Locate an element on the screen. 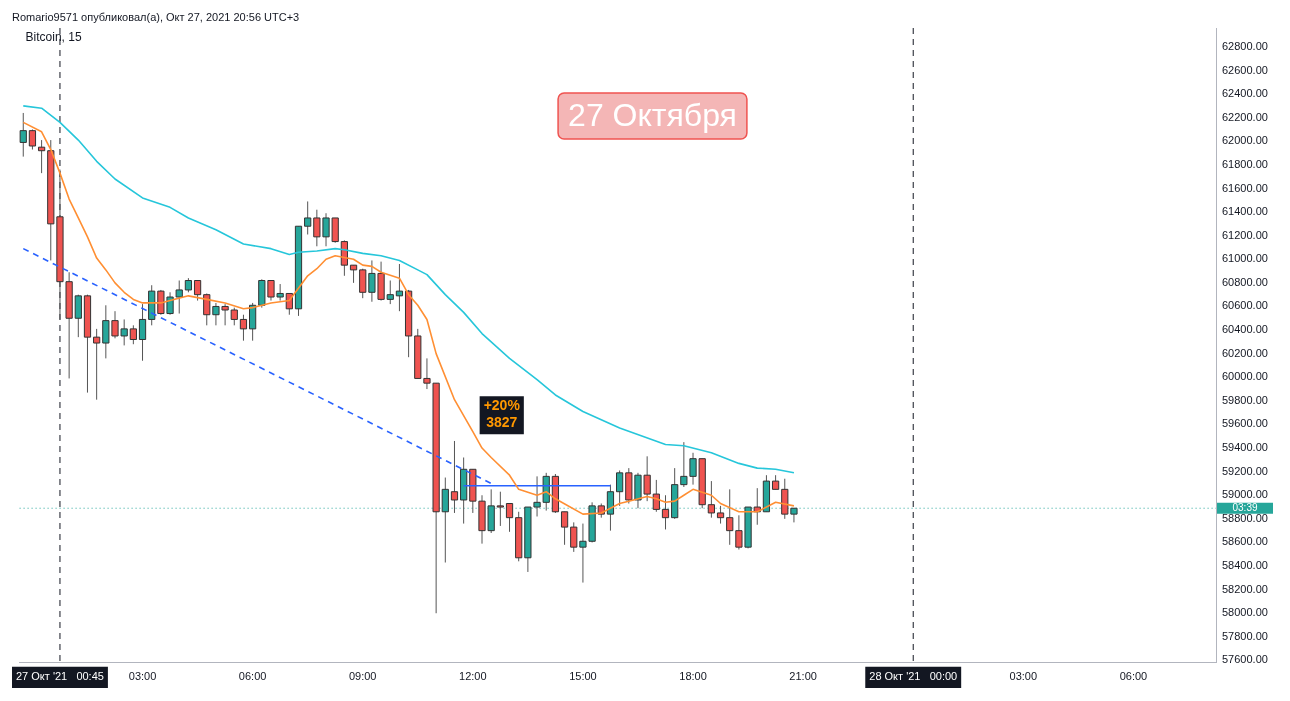 The height and width of the screenshot is (701, 1290). y-tick-label: 60600.00 is located at coordinates (1245, 305).